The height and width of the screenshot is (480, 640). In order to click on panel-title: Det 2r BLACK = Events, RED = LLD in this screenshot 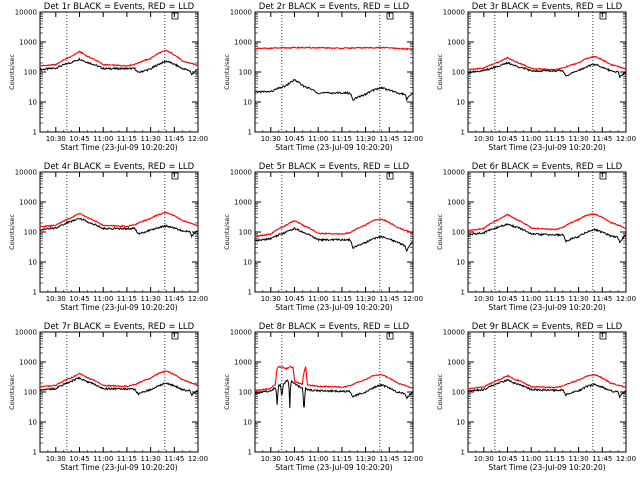, I will do `click(334, 7)`.